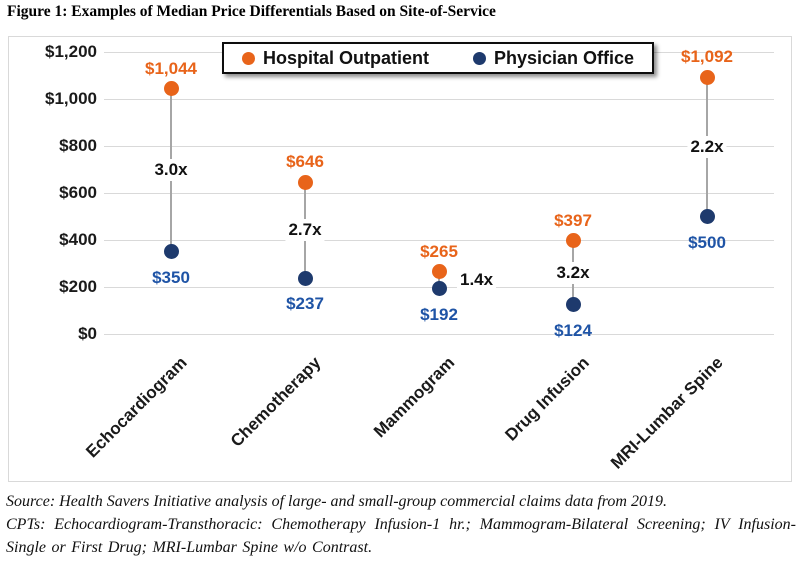 This screenshot has height=565, width=802. Describe the element at coordinates (573, 330) in the screenshot. I see `physician-office-value-label: $124` at that location.